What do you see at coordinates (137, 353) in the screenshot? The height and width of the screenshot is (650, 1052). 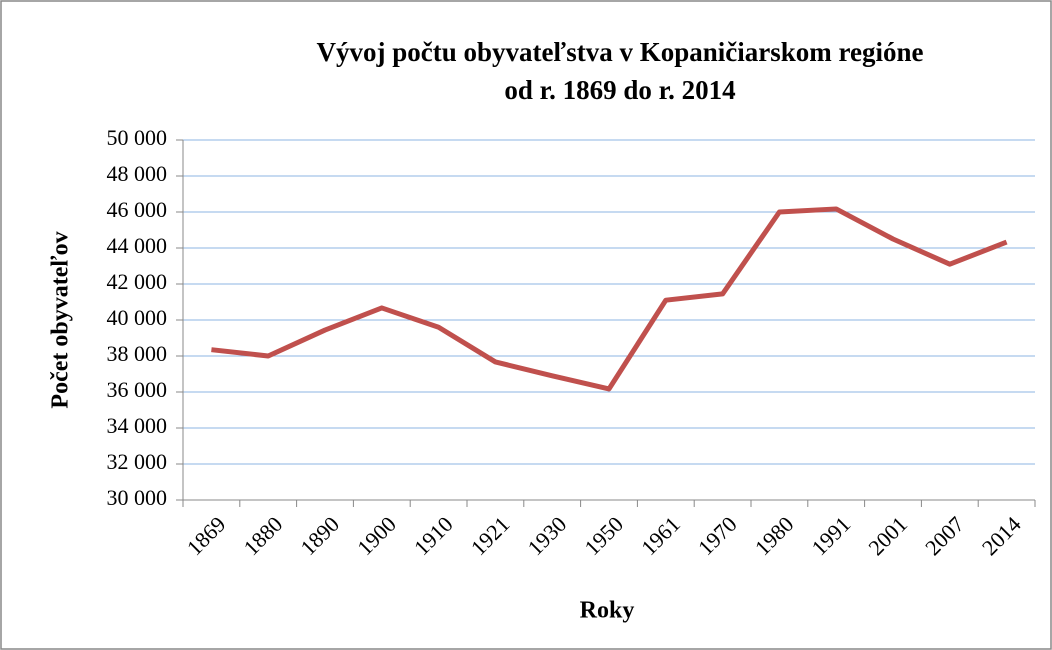 I see `y-tick-label: 38 000` at bounding box center [137, 353].